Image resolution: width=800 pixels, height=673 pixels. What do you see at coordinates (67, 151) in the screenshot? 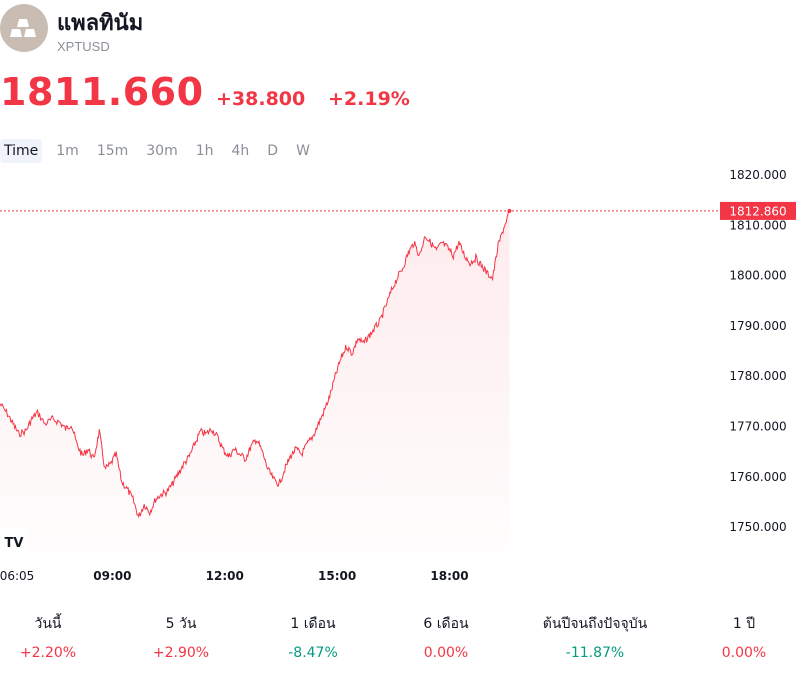
I see `tab-1m: 1m` at bounding box center [67, 151].